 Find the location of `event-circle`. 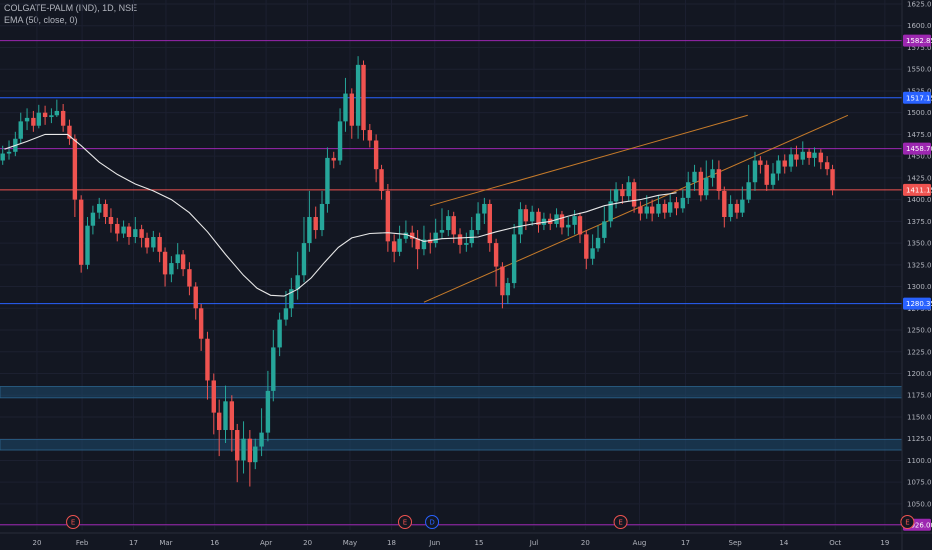

event-circle is located at coordinates (620, 522).